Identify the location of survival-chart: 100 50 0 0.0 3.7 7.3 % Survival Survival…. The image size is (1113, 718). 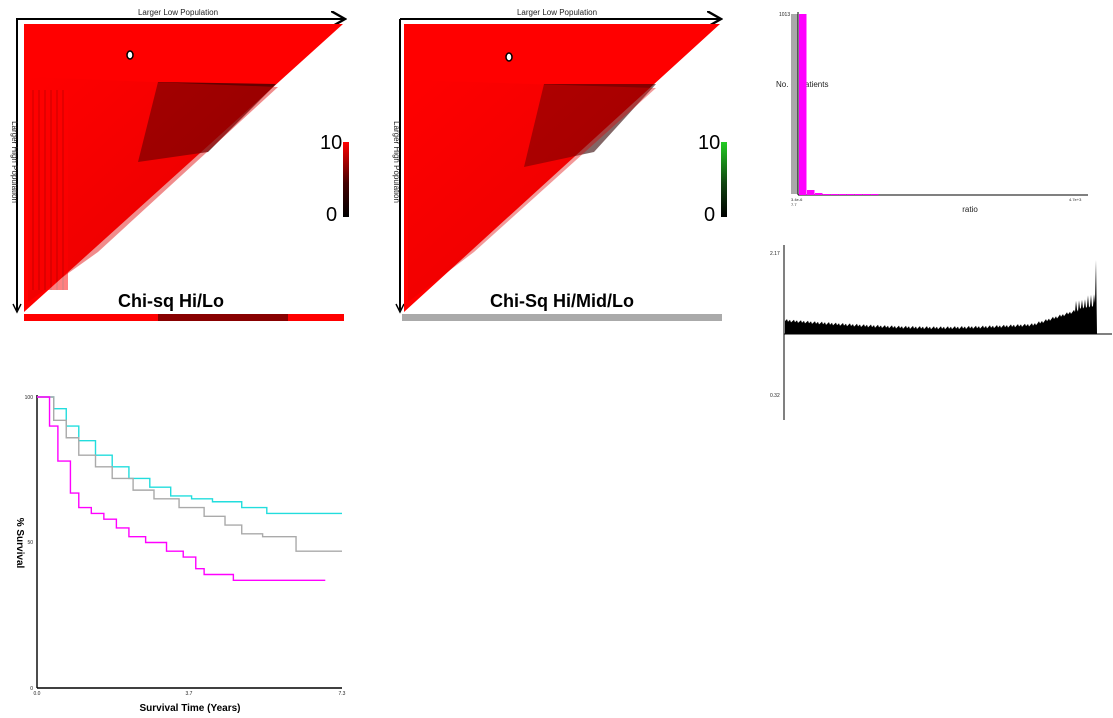
(180, 554).